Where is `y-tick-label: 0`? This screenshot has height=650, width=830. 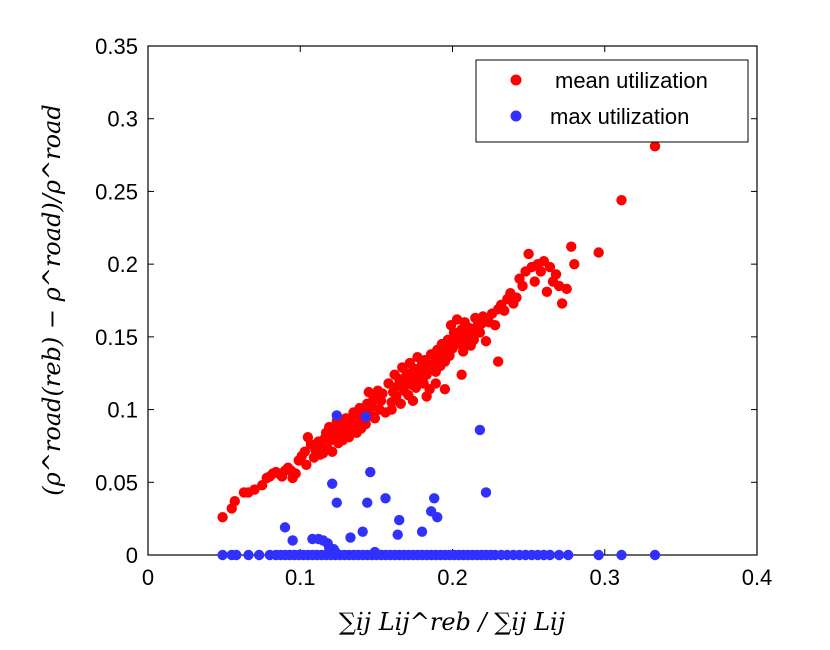
y-tick-label: 0 is located at coordinates (132, 555).